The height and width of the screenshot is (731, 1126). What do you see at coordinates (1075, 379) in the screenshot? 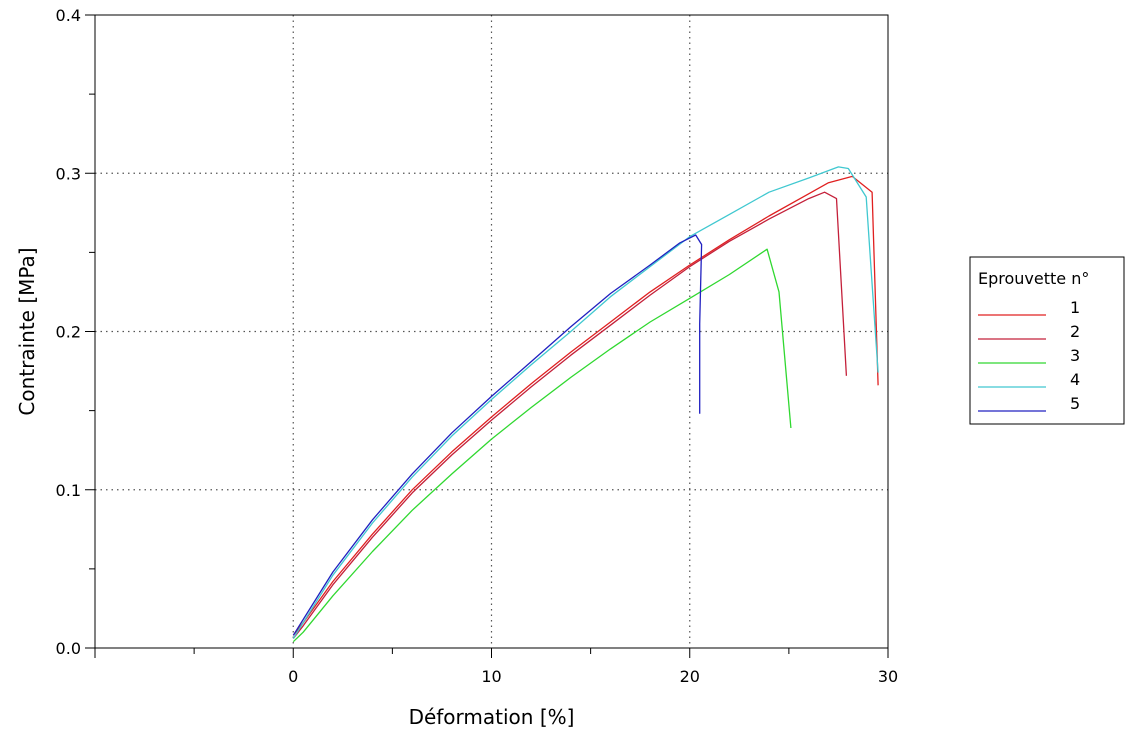
I see `legend-label-4: 4` at bounding box center [1075, 379].